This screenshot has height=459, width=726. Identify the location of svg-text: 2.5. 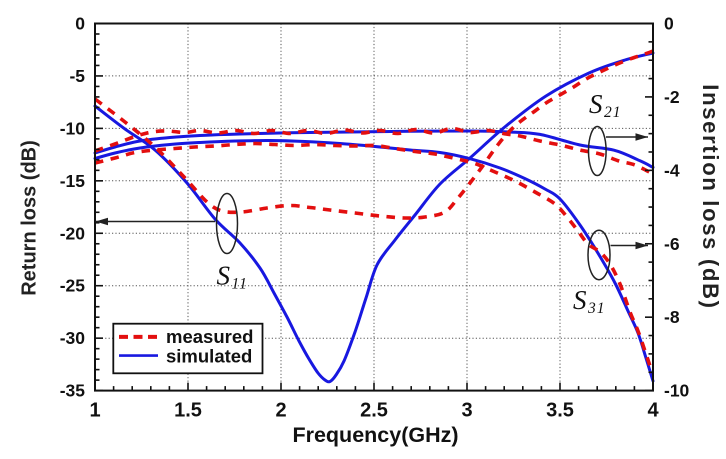
(374, 411).